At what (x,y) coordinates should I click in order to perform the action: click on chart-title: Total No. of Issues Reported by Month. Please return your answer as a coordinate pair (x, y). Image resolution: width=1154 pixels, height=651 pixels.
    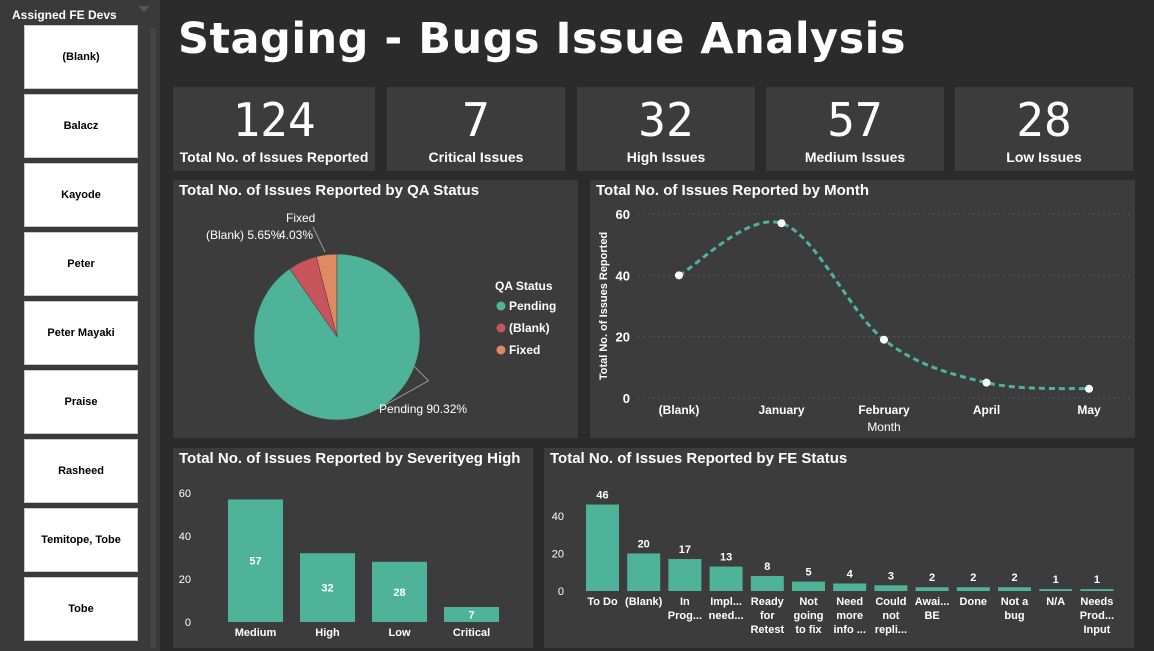
    Looking at the image, I should click on (733, 190).